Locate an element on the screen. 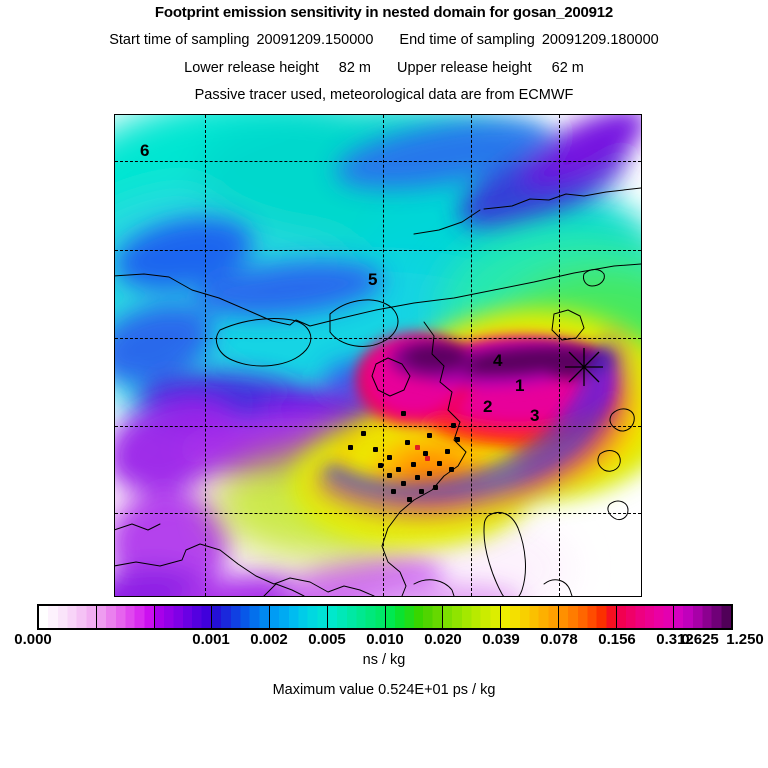 The image size is (768, 768). colorbar is located at coordinates (385, 617).